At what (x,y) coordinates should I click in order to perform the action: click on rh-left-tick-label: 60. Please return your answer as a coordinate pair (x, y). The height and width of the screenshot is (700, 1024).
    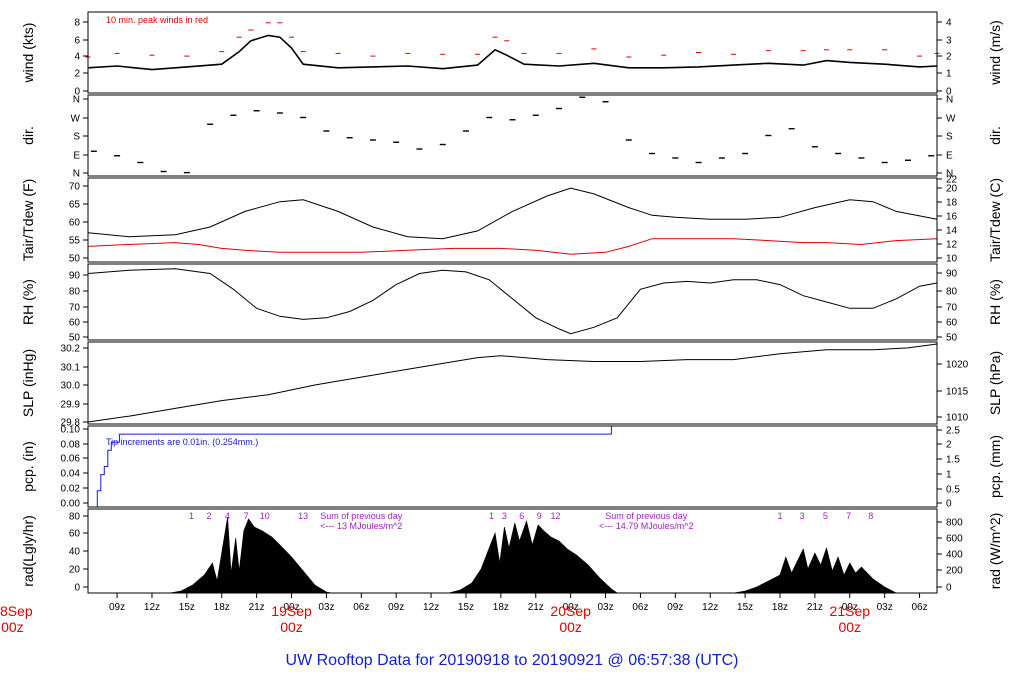
    Looking at the image, I should click on (75, 323).